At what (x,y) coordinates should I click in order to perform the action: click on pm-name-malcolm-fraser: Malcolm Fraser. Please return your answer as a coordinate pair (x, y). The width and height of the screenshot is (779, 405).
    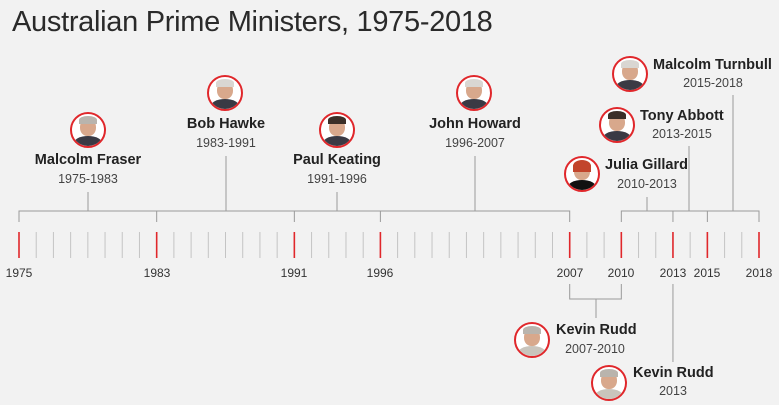
    Looking at the image, I should click on (88, 160).